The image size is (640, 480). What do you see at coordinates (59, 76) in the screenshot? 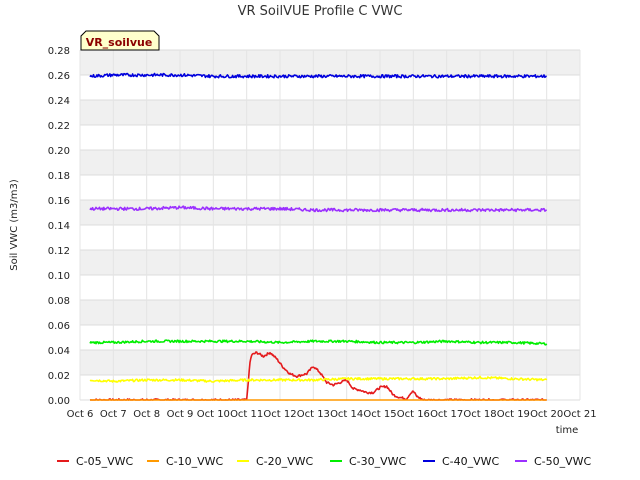
I see `y-tick-label: 0.26` at bounding box center [59, 76].